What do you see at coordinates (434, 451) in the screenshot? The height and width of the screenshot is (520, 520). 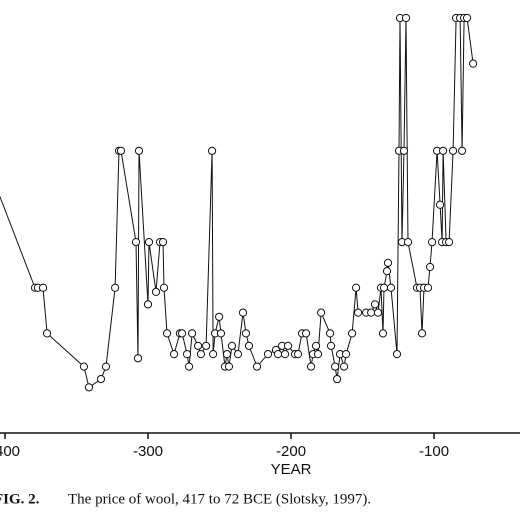 I see `x-tick-label: -100` at bounding box center [434, 451].